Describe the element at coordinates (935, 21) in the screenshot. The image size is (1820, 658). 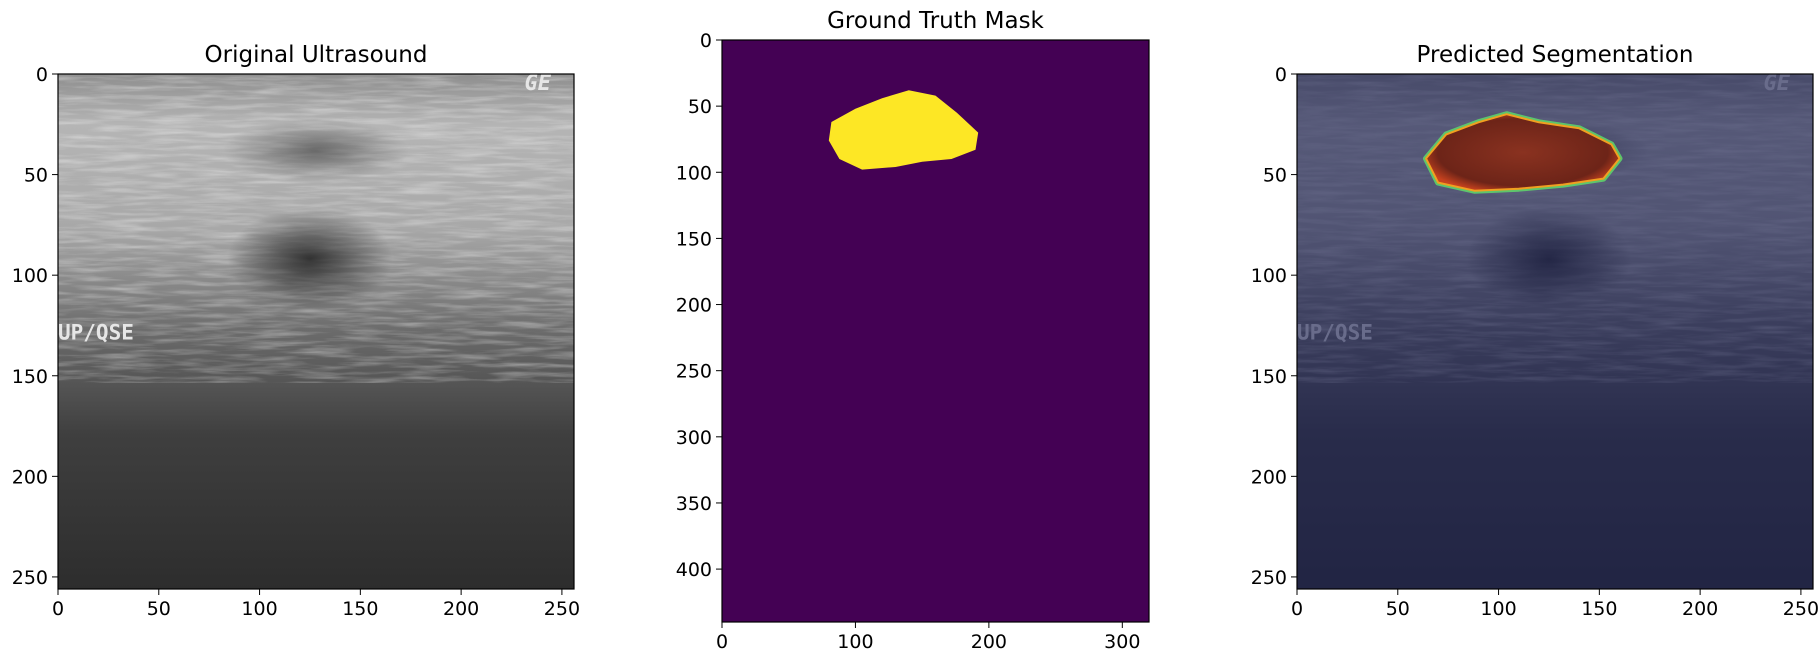
I see `panel-title: Ground Truth Mask` at that location.